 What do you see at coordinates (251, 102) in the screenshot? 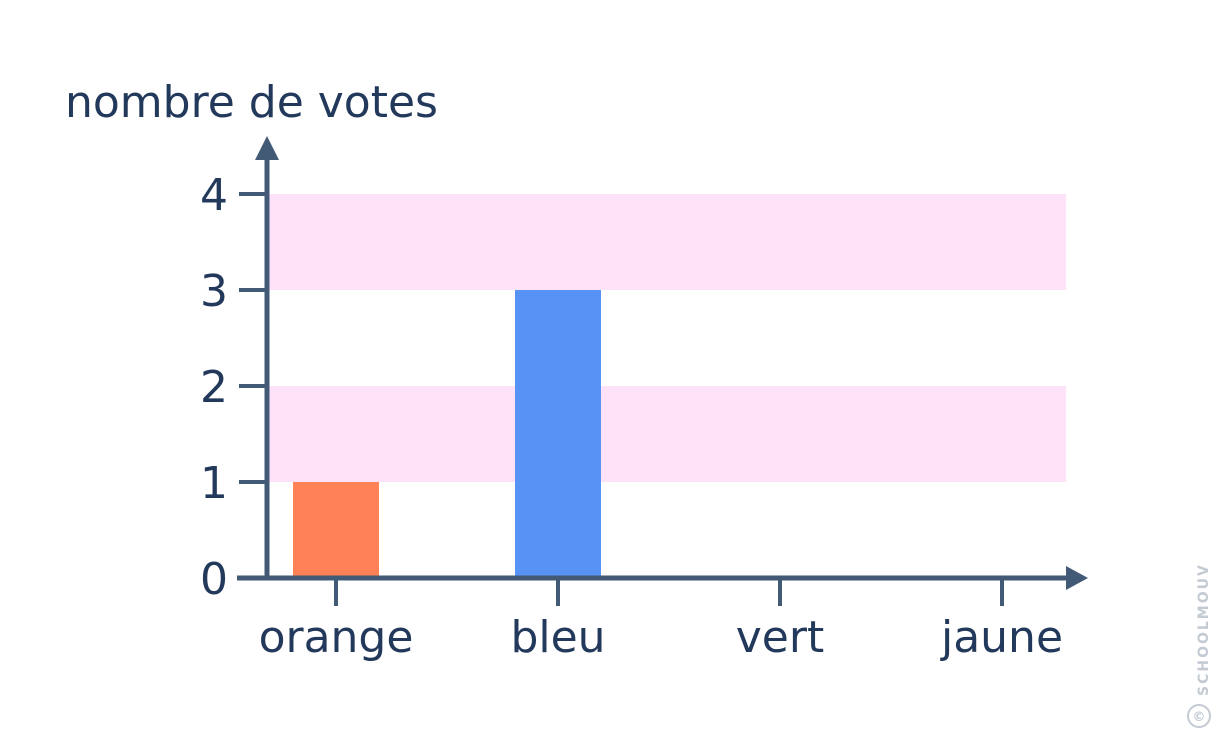
I see `y-axis-title: nombre de votes` at bounding box center [251, 102].